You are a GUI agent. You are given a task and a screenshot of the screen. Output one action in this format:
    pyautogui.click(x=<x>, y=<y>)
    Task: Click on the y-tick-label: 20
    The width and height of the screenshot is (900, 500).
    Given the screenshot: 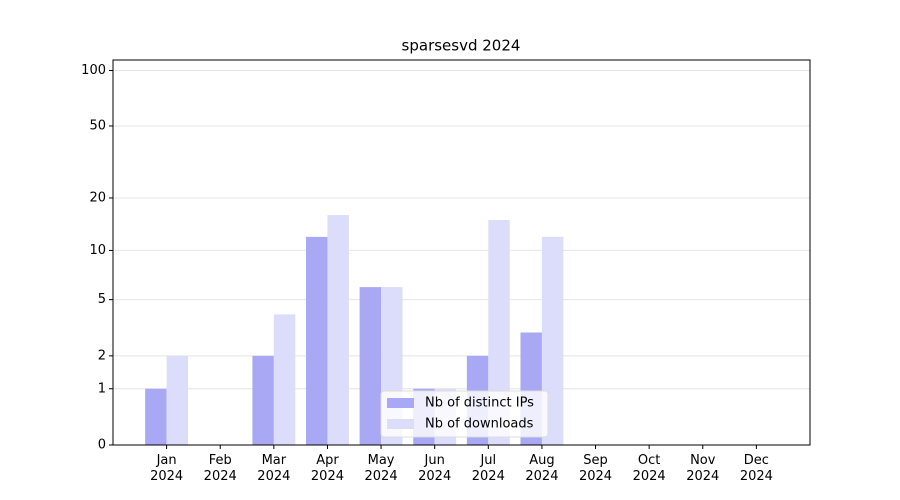 What is the action you would take?
    pyautogui.click(x=97, y=197)
    